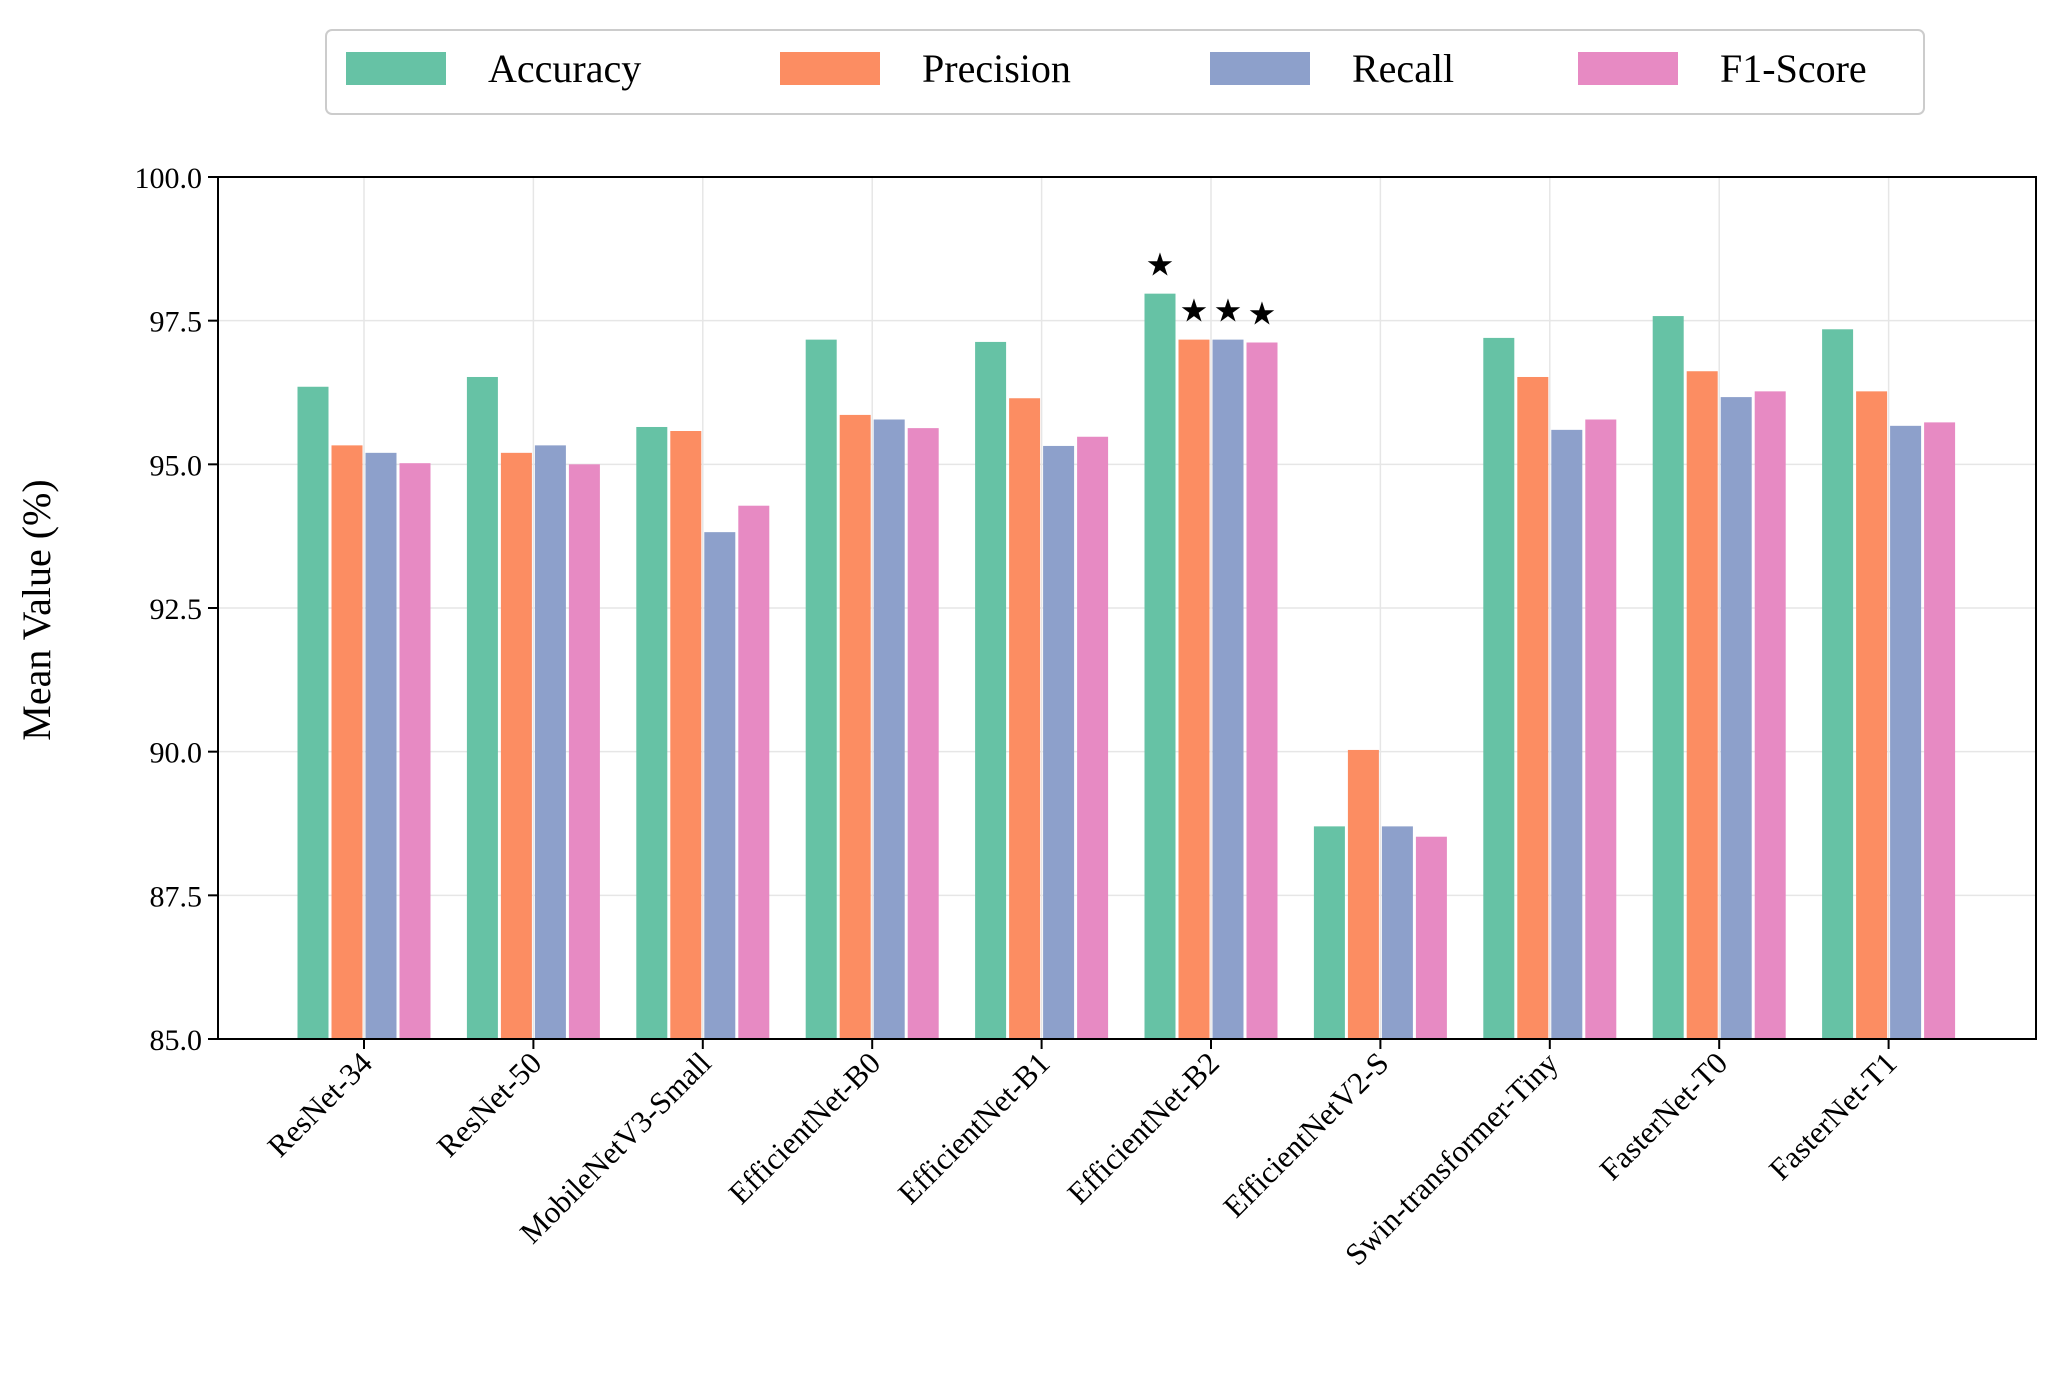 The height and width of the screenshot is (1394, 2050). I want to click on y-tick-label: 90.0, so click(176, 753).